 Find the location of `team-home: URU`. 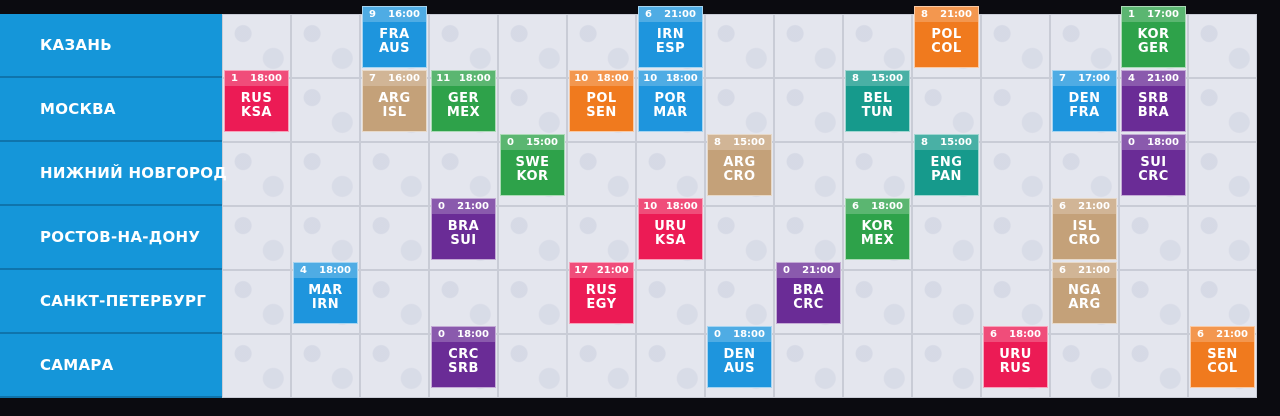

team-home: URU is located at coordinates (670, 226).